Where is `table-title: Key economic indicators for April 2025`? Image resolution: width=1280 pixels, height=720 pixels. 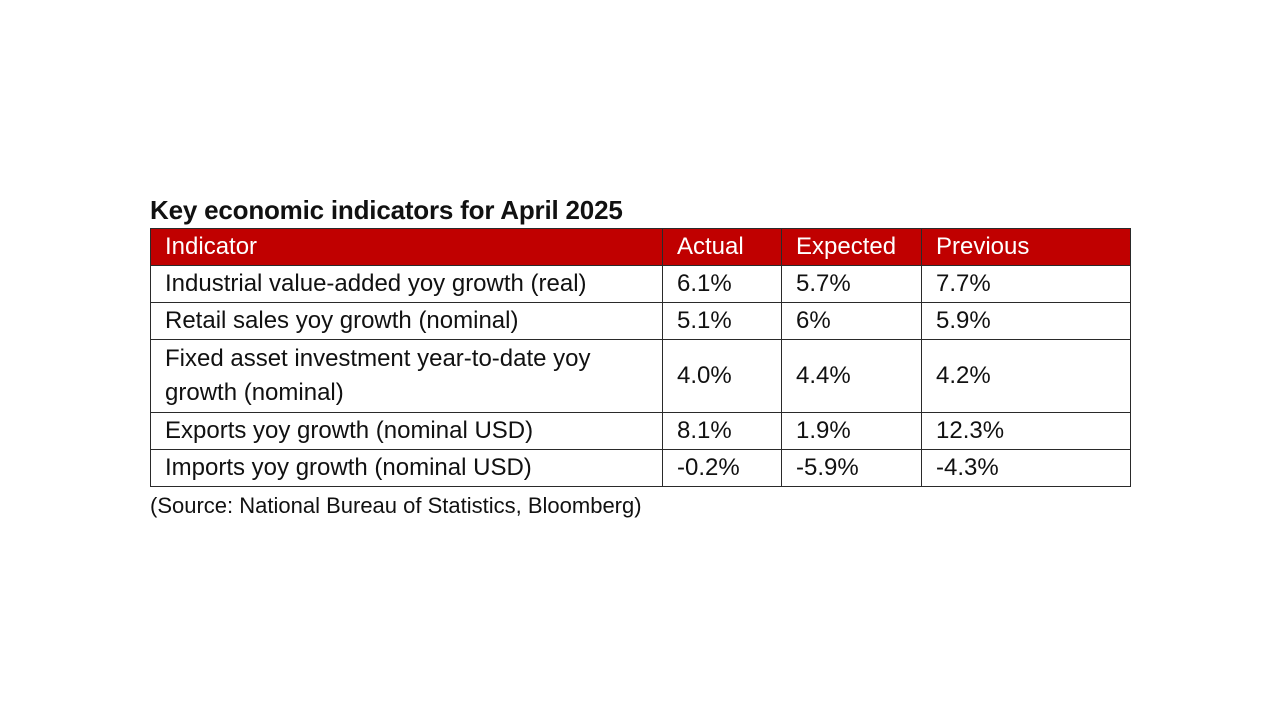 table-title: Key economic indicators for April 2025 is located at coordinates (386, 210).